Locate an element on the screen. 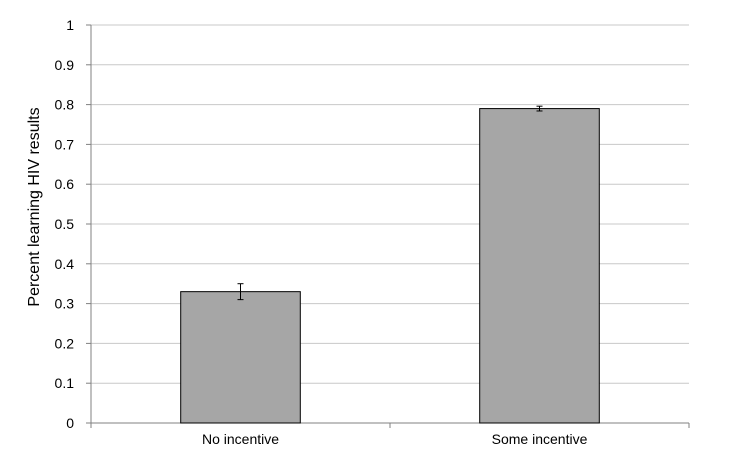  y-tick-label: 0.3 is located at coordinates (65, 304).